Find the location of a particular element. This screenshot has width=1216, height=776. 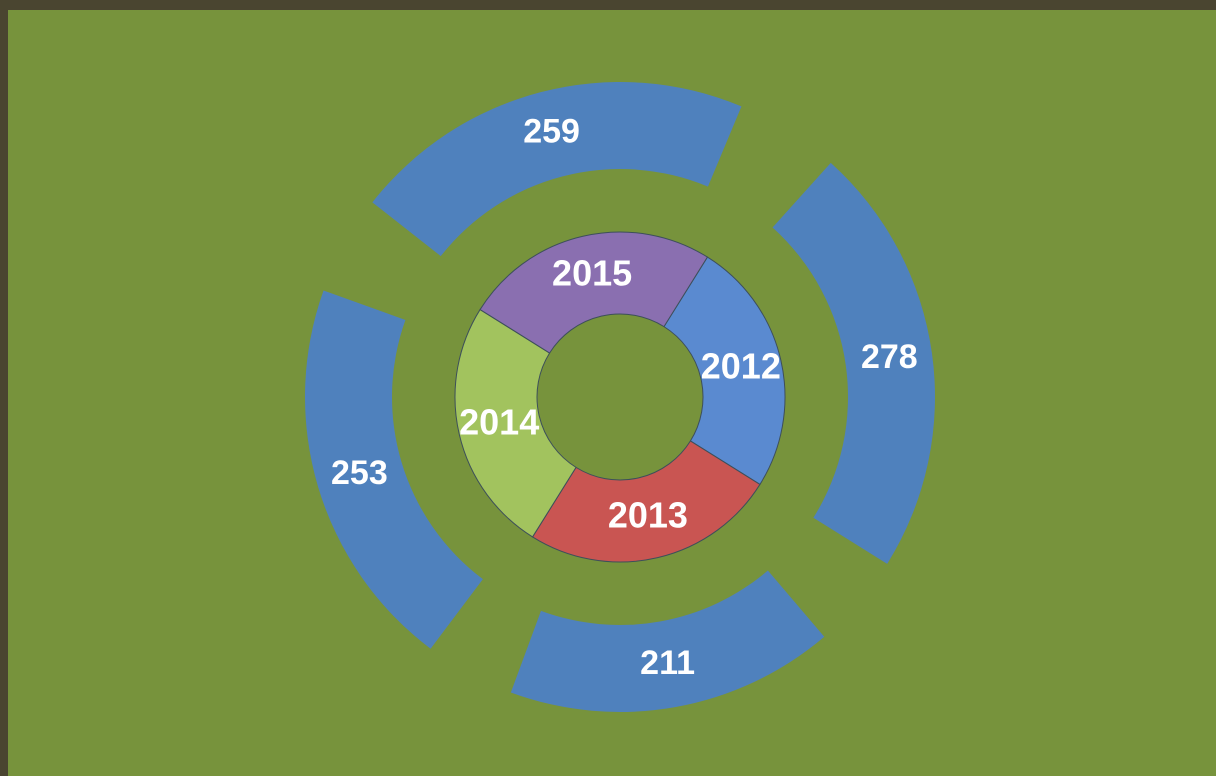

value-label: 211 is located at coordinates (667, 663).